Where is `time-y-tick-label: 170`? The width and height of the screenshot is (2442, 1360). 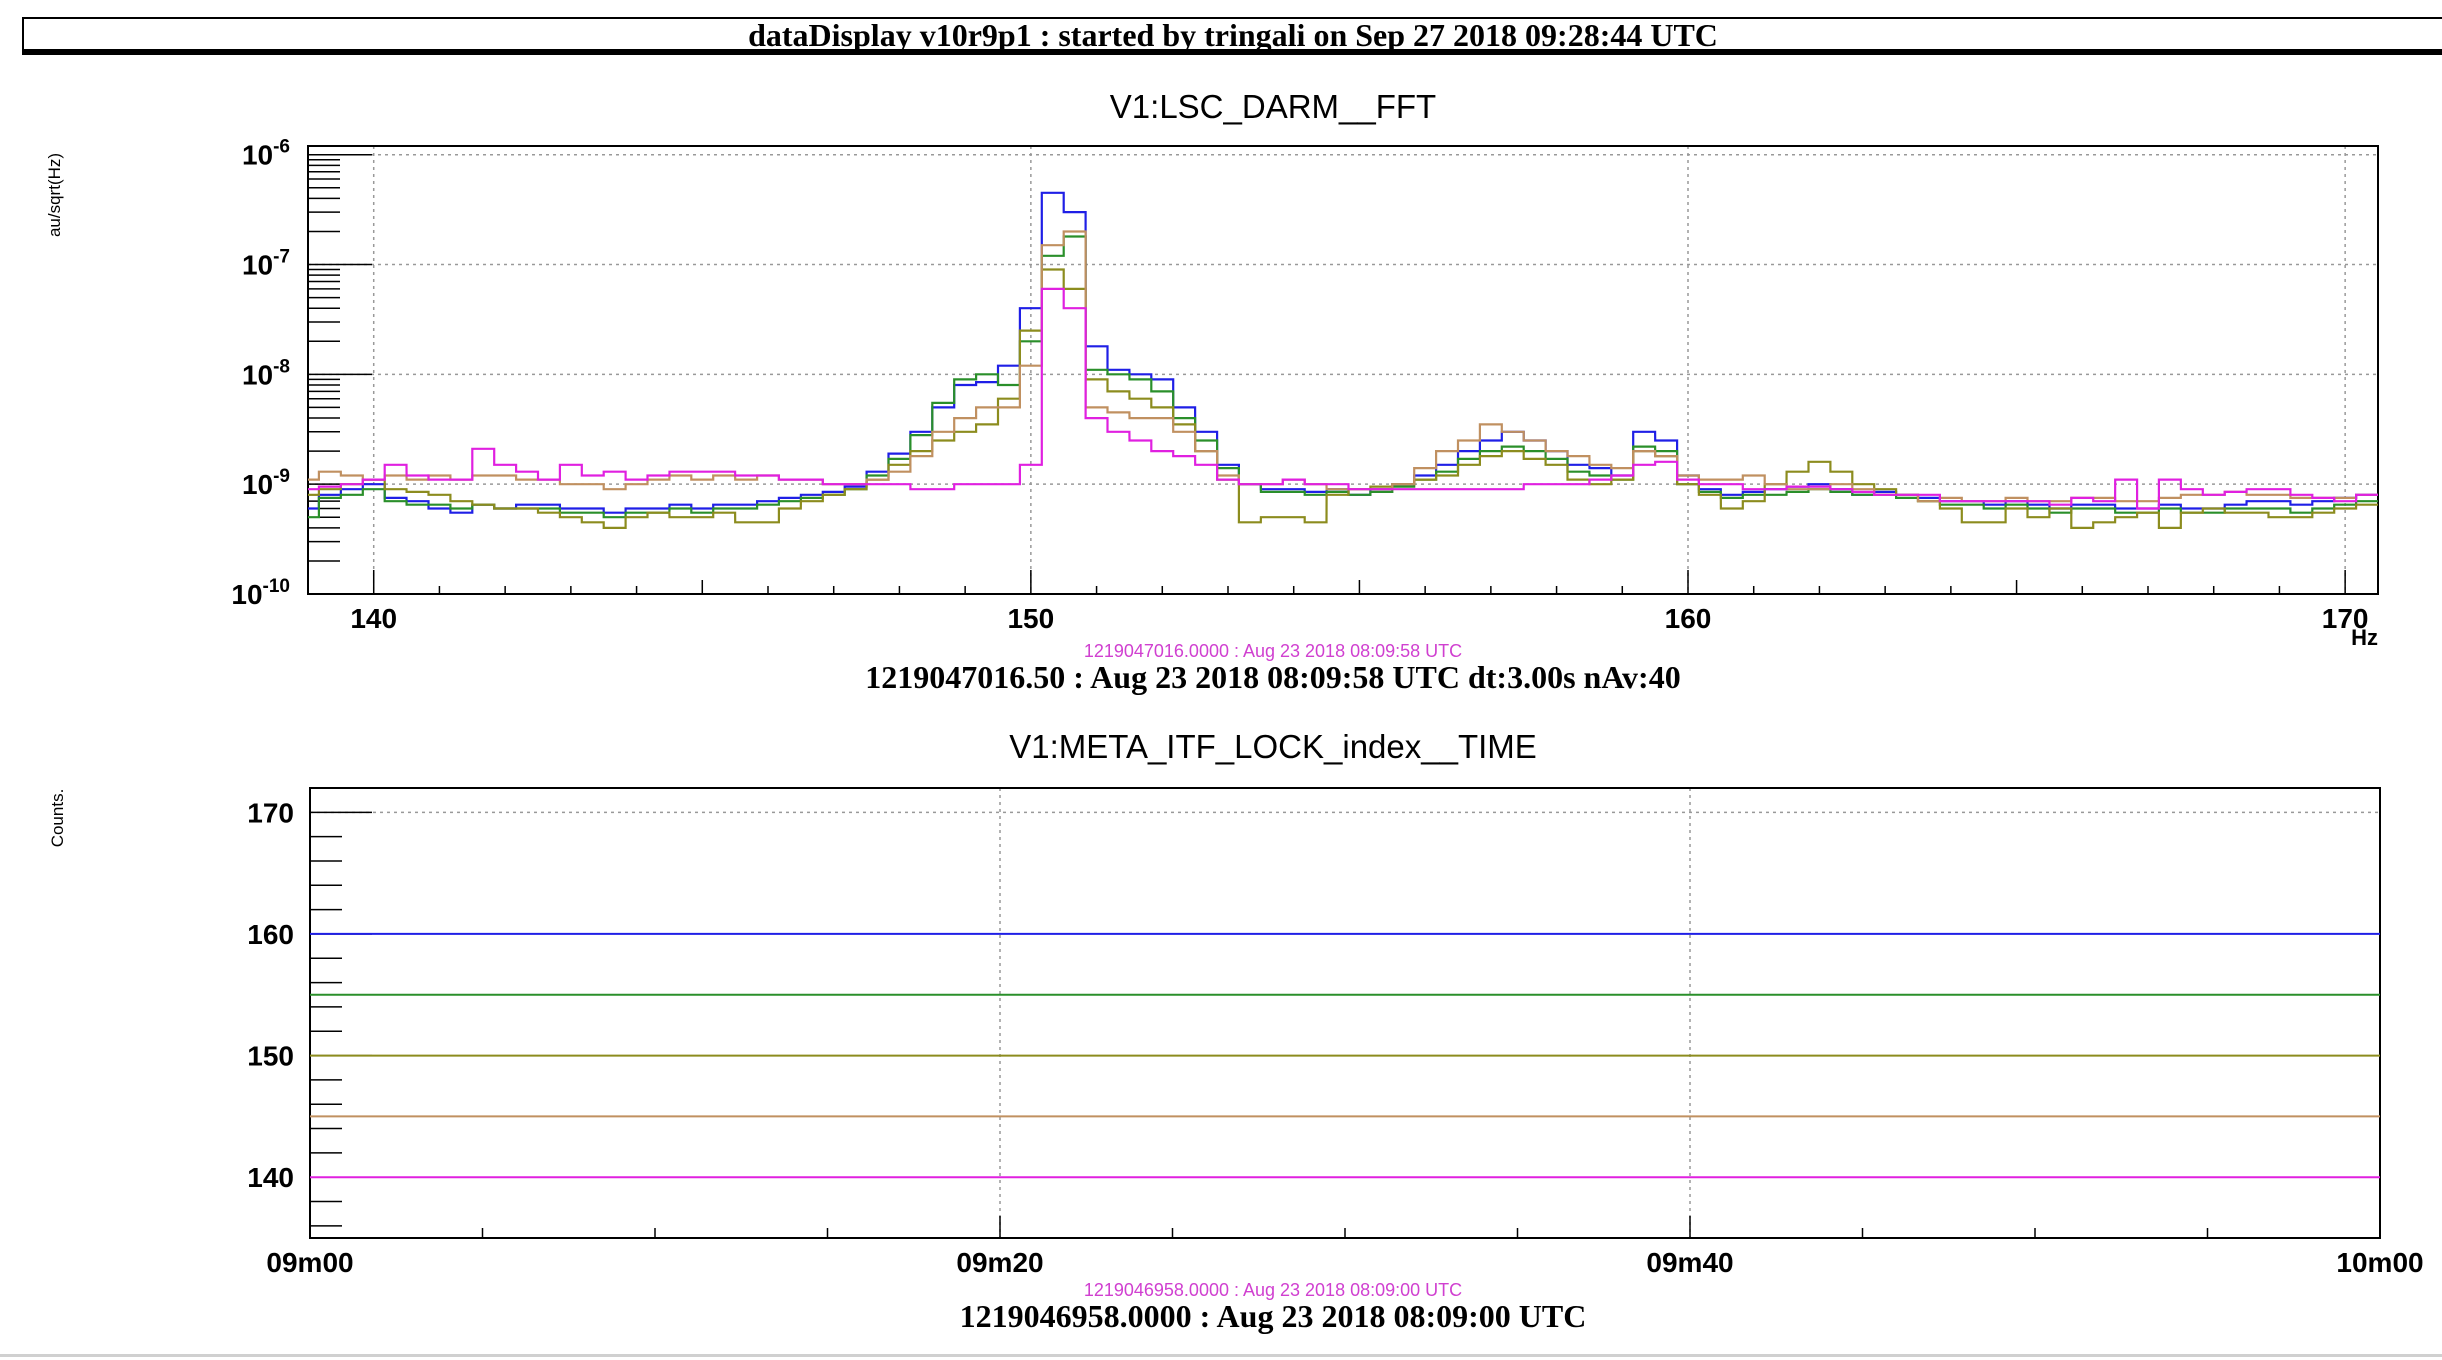
time-y-tick-label: 170 is located at coordinates (270, 812).